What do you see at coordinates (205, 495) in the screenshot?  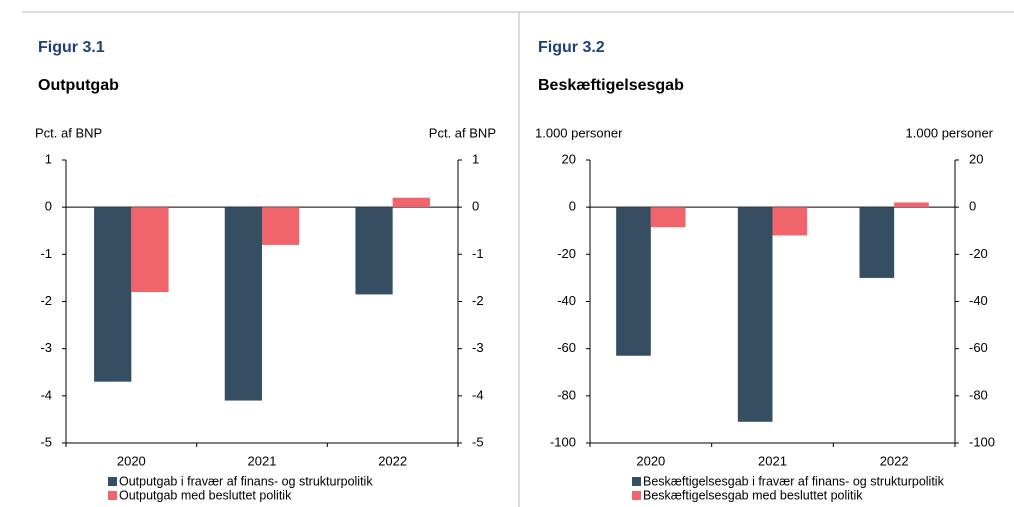 I see `legend-label: Outputgab med besluttet politik` at bounding box center [205, 495].